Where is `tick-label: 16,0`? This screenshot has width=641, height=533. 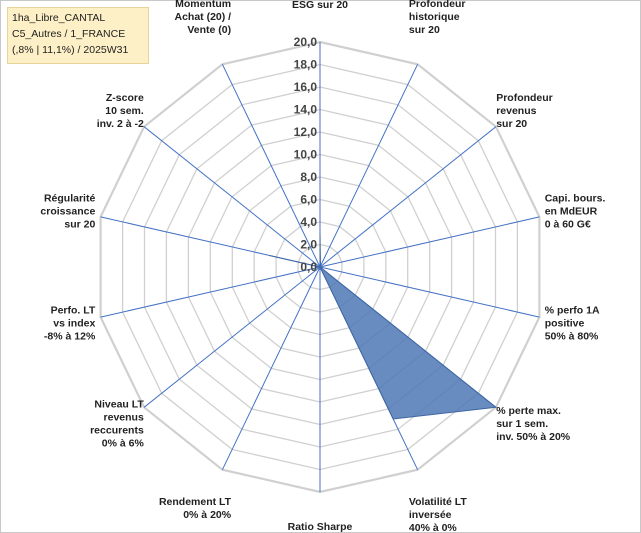
tick-label: 16,0 is located at coordinates (306, 87).